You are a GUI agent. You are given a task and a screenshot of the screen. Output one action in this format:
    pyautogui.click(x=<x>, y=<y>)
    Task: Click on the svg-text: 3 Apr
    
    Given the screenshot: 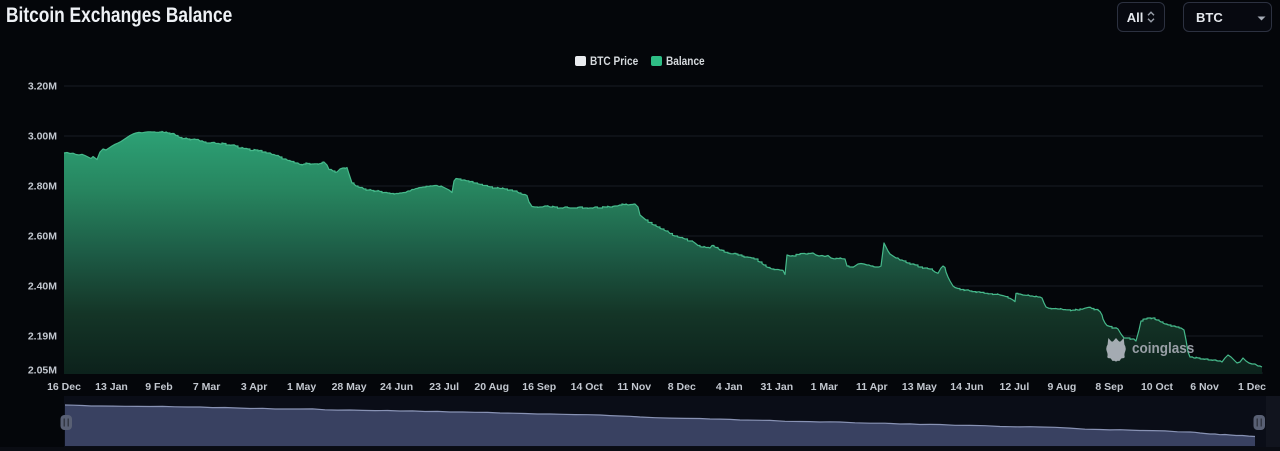 What is the action you would take?
    pyautogui.click(x=254, y=387)
    